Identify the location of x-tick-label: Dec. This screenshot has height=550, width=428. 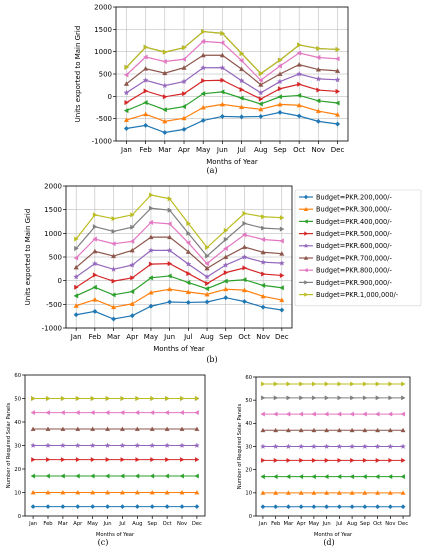
(282, 337).